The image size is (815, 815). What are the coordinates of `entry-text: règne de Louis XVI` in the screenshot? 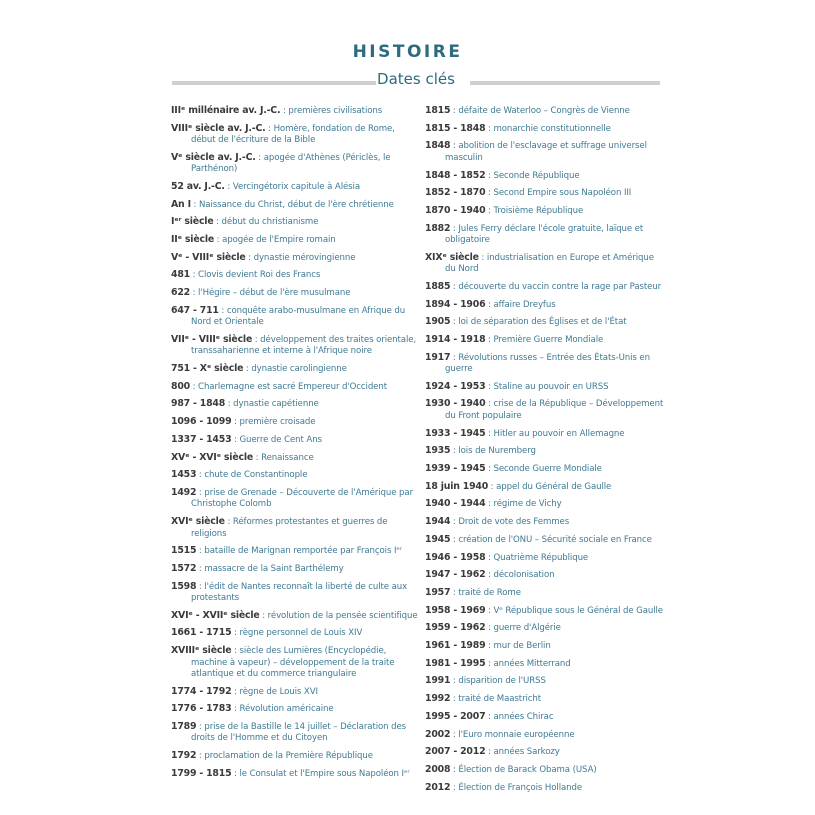 It's located at (278, 691).